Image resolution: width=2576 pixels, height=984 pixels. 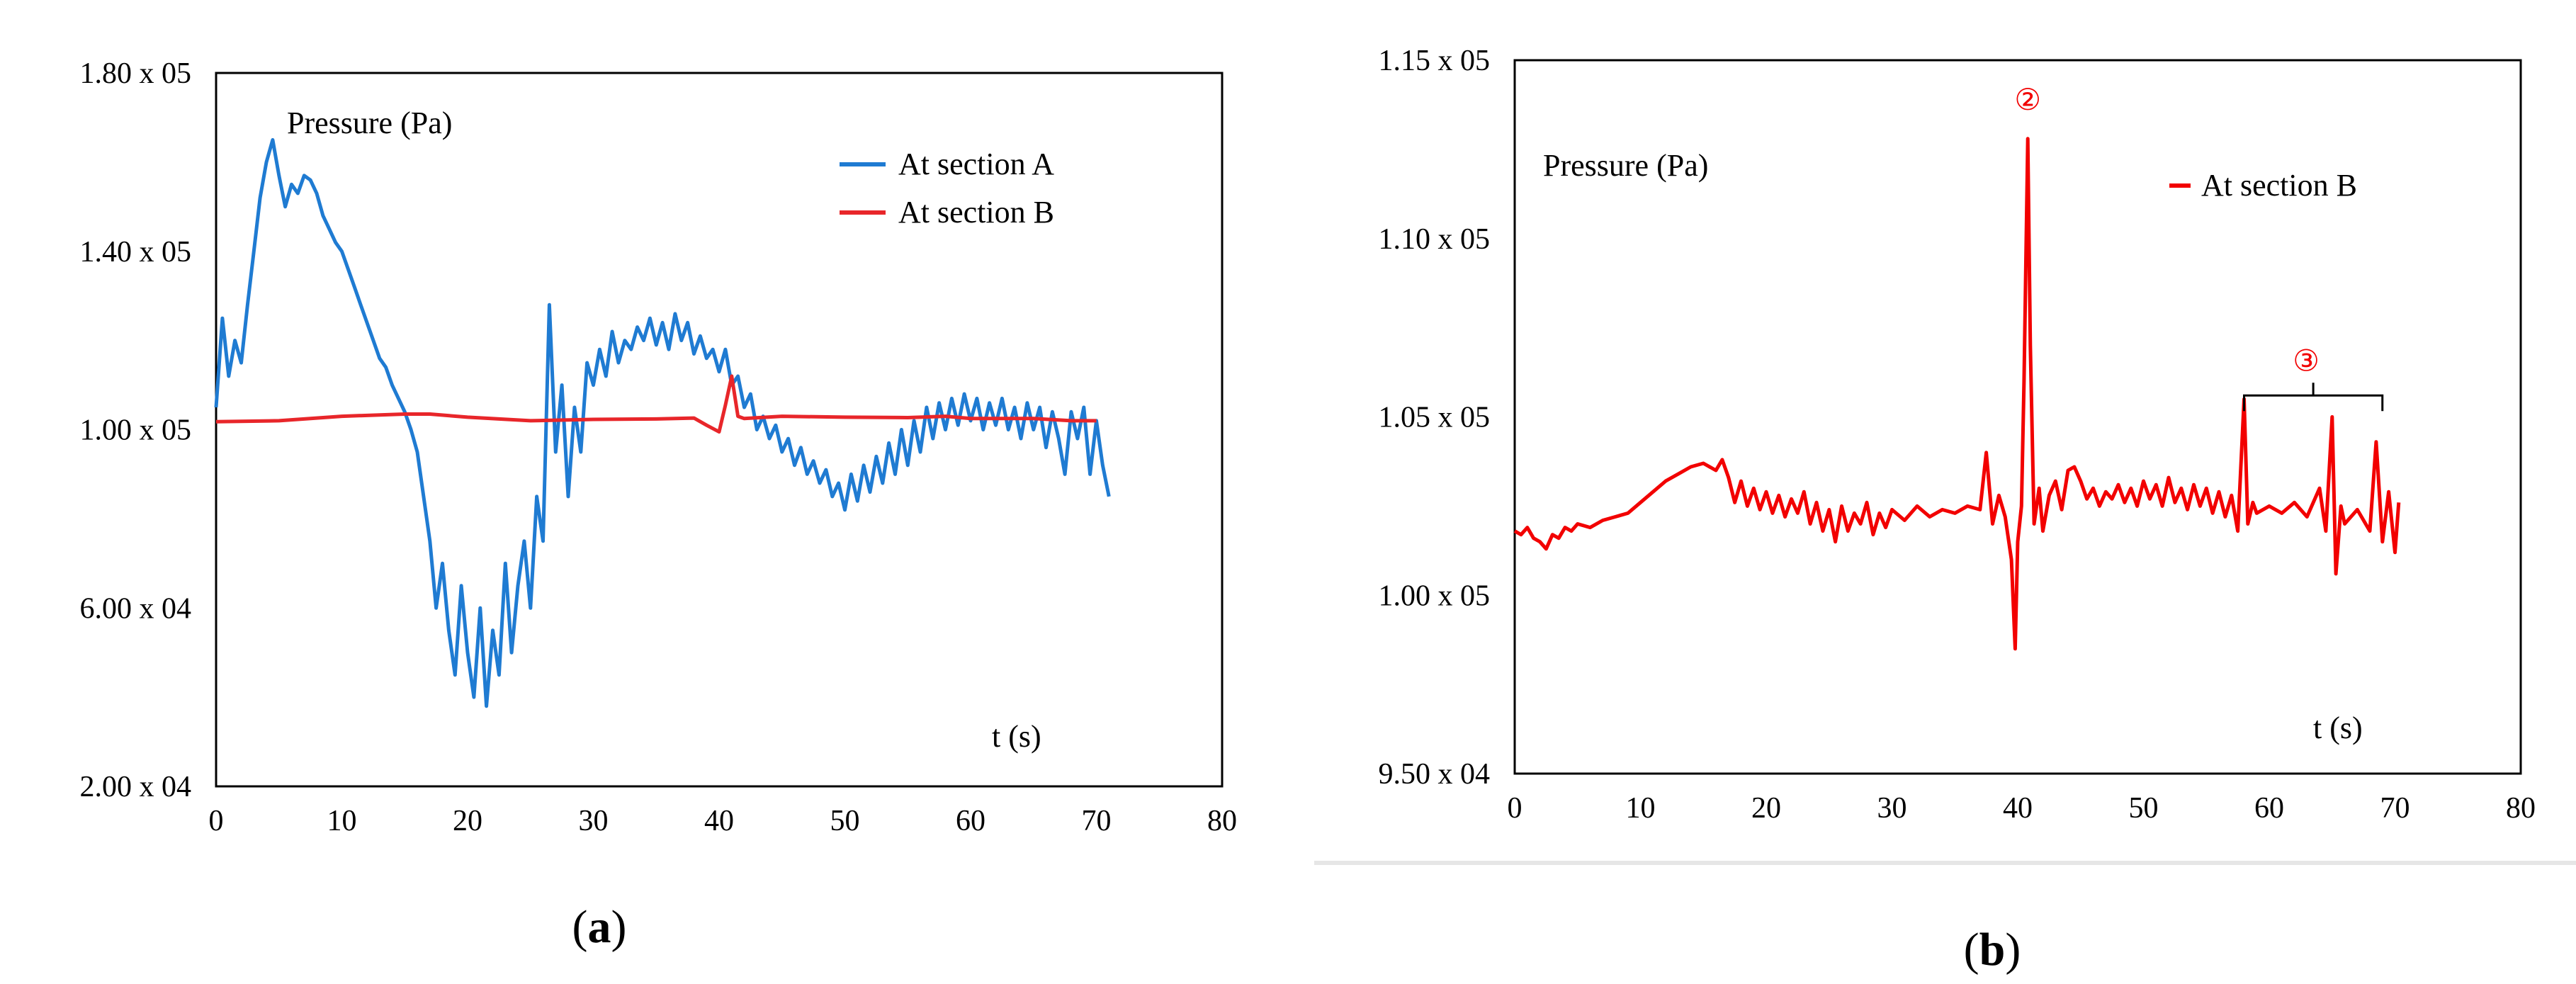 I want to click on y-tick-label: 1.80 x 05, so click(x=136, y=73).